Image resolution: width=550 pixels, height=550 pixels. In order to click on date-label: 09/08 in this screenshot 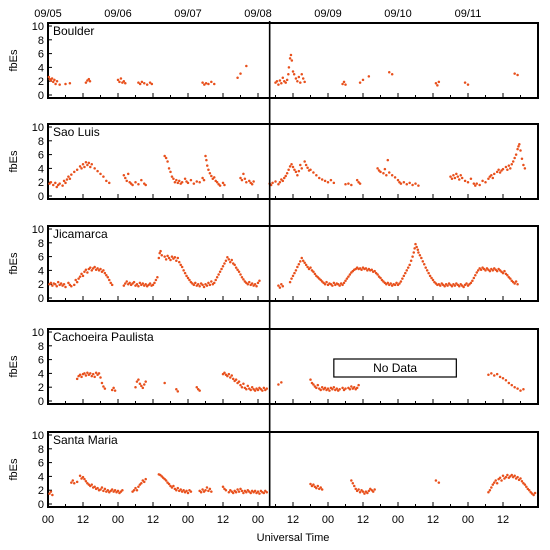, I will do `click(258, 14)`.